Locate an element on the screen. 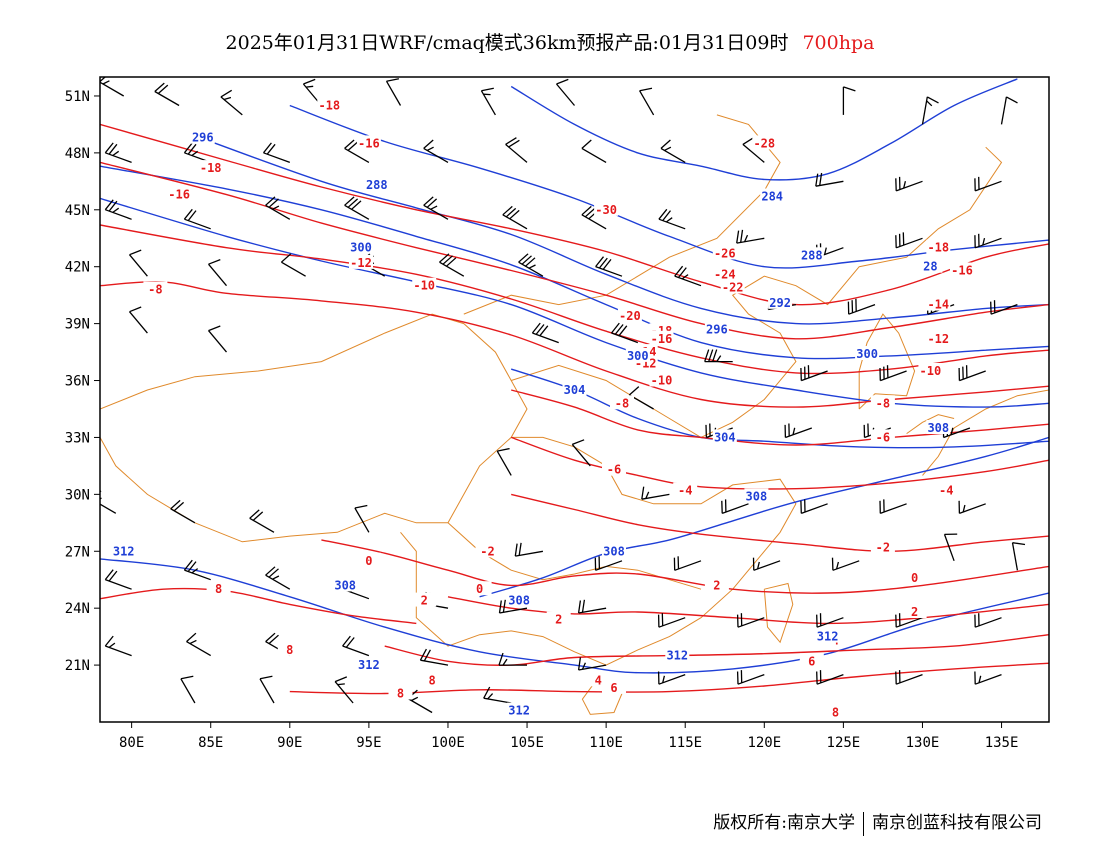 The height and width of the screenshot is (850, 1100). height-contour-label: 288 is located at coordinates (377, 185).